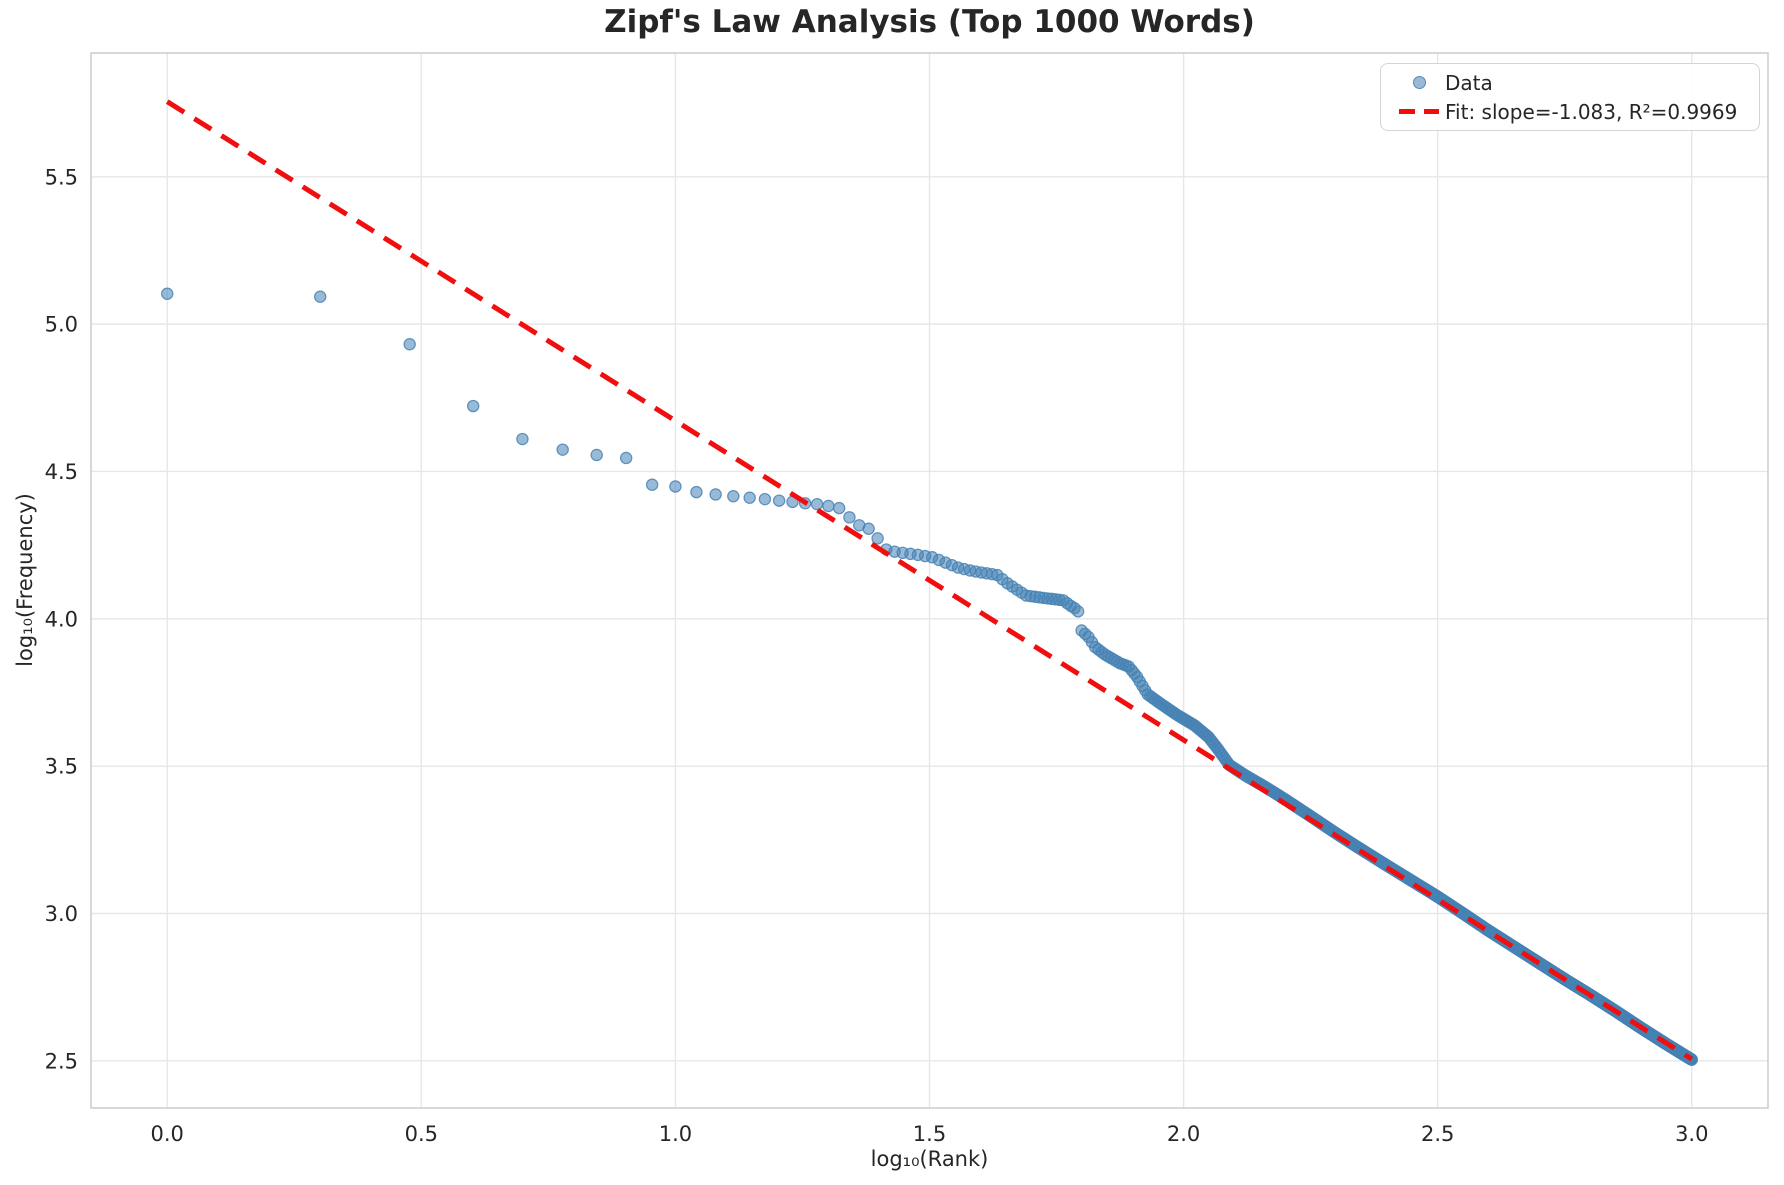  I want to click on chart-title: Zipf's Law Analysis (Top 1000 Words), so click(929, 22).